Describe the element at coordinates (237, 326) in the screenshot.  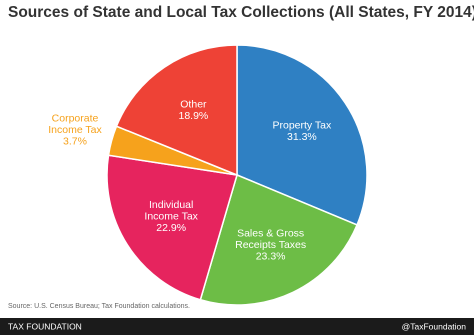
I see `footer-bar` at that location.